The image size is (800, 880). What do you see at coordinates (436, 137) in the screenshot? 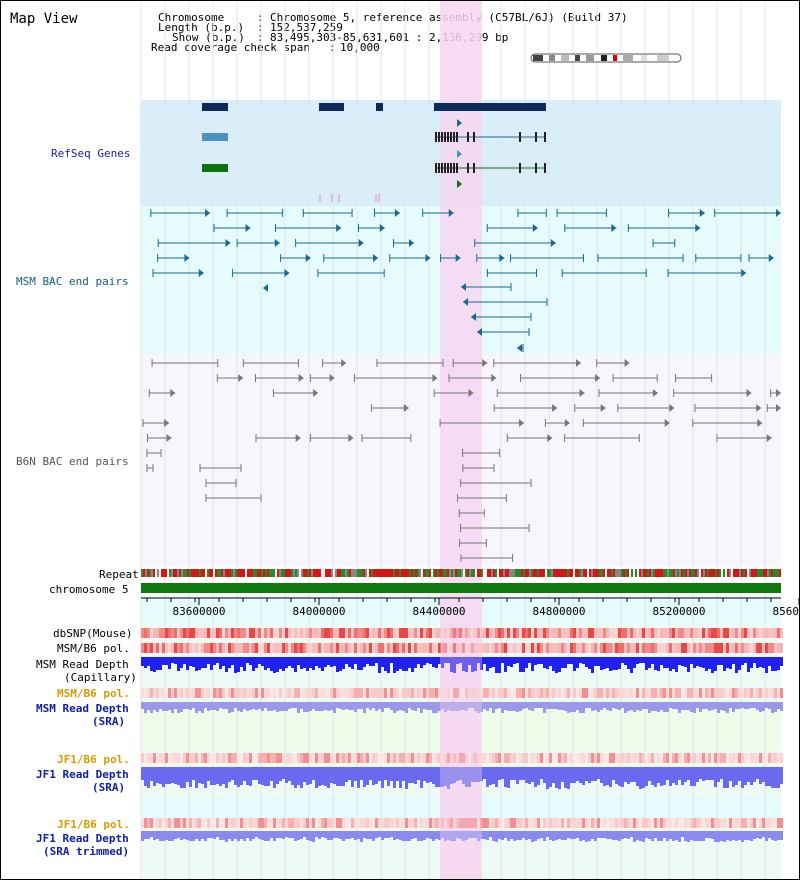
I see `refseq-exon` at bounding box center [436, 137].